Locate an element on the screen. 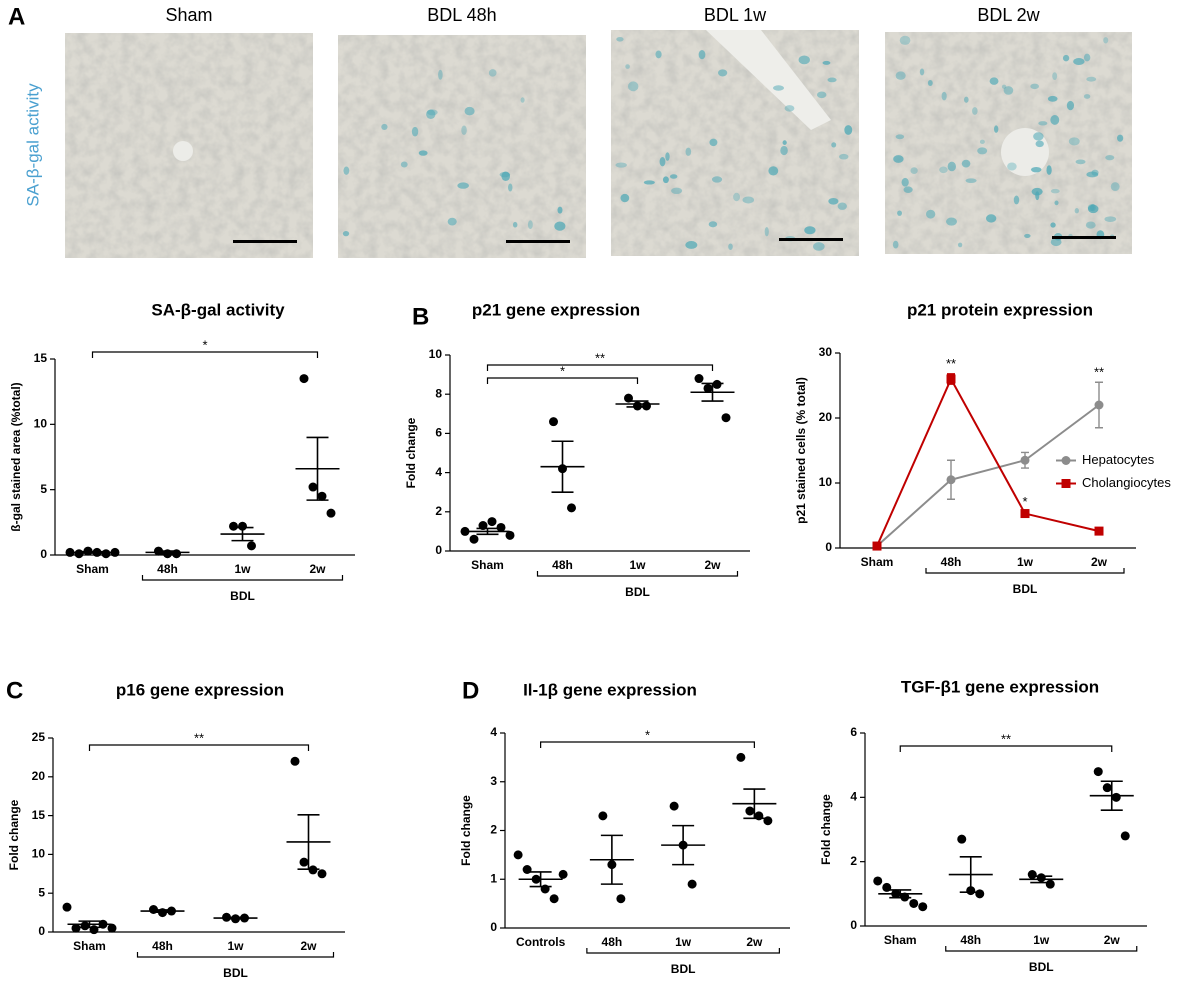 The height and width of the screenshot is (984, 1200). annotation: * is located at coordinates (1024, 501).